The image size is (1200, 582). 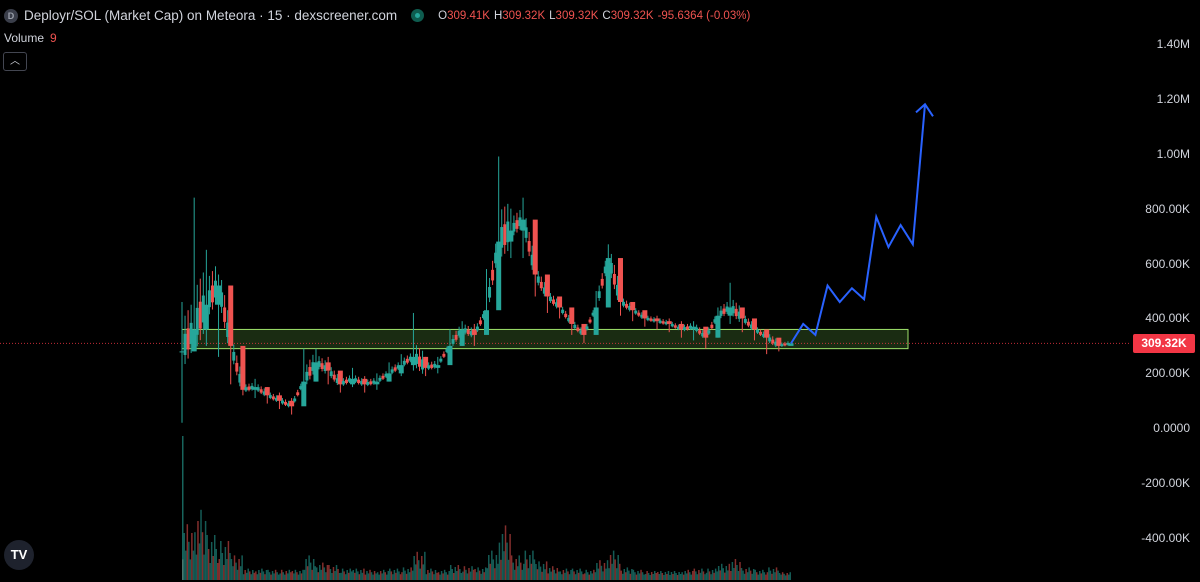 I want to click on open-label: O, so click(x=443, y=15).